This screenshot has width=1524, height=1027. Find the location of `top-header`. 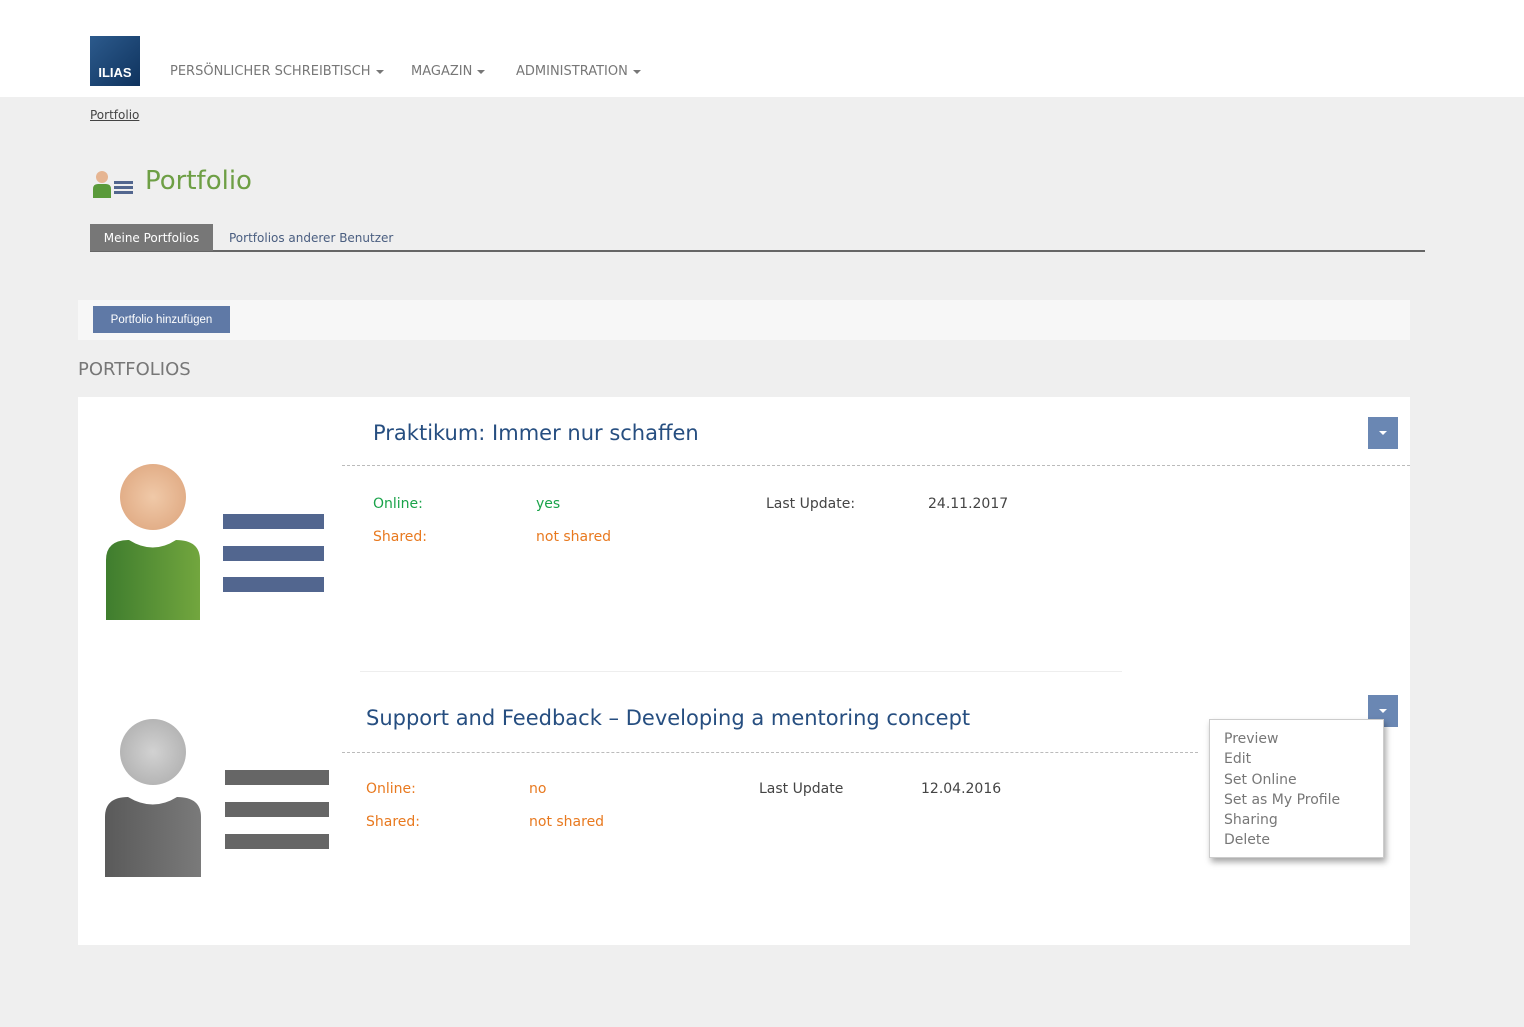

top-header is located at coordinates (762, 48).